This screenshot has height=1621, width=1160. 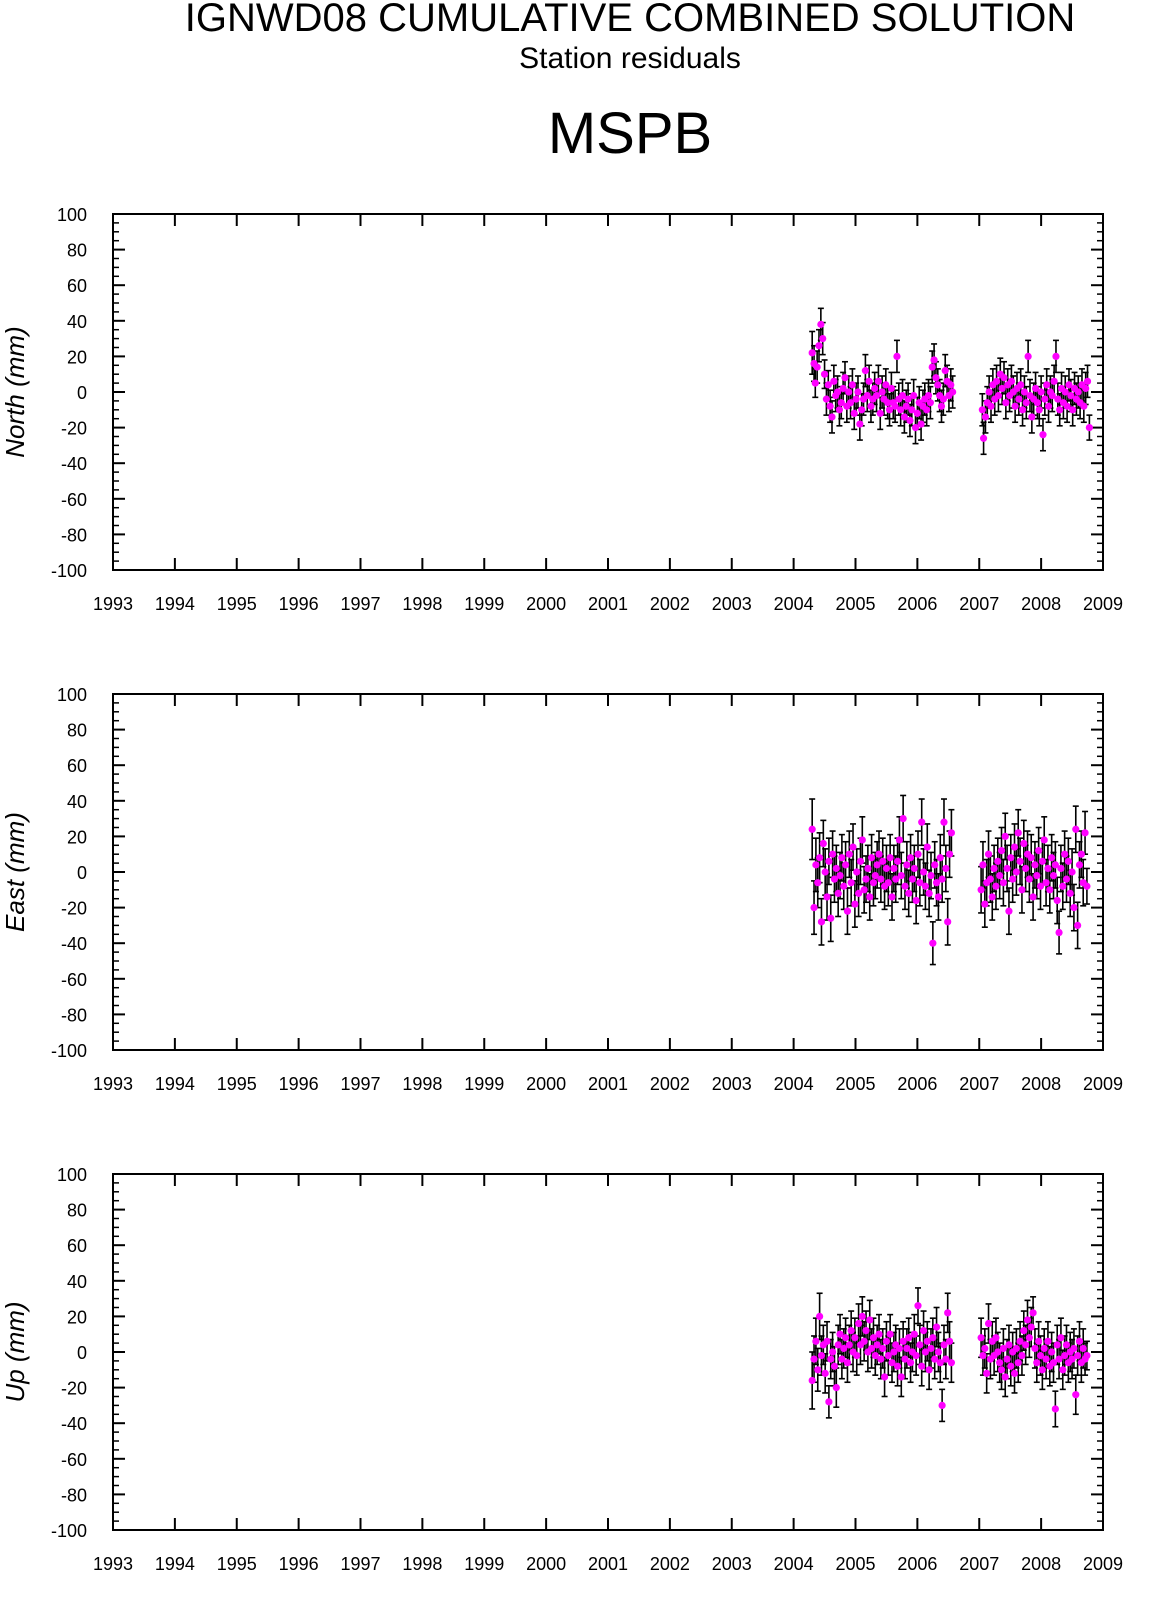 What do you see at coordinates (77, 766) in the screenshot?
I see `y-tick-label: 60` at bounding box center [77, 766].